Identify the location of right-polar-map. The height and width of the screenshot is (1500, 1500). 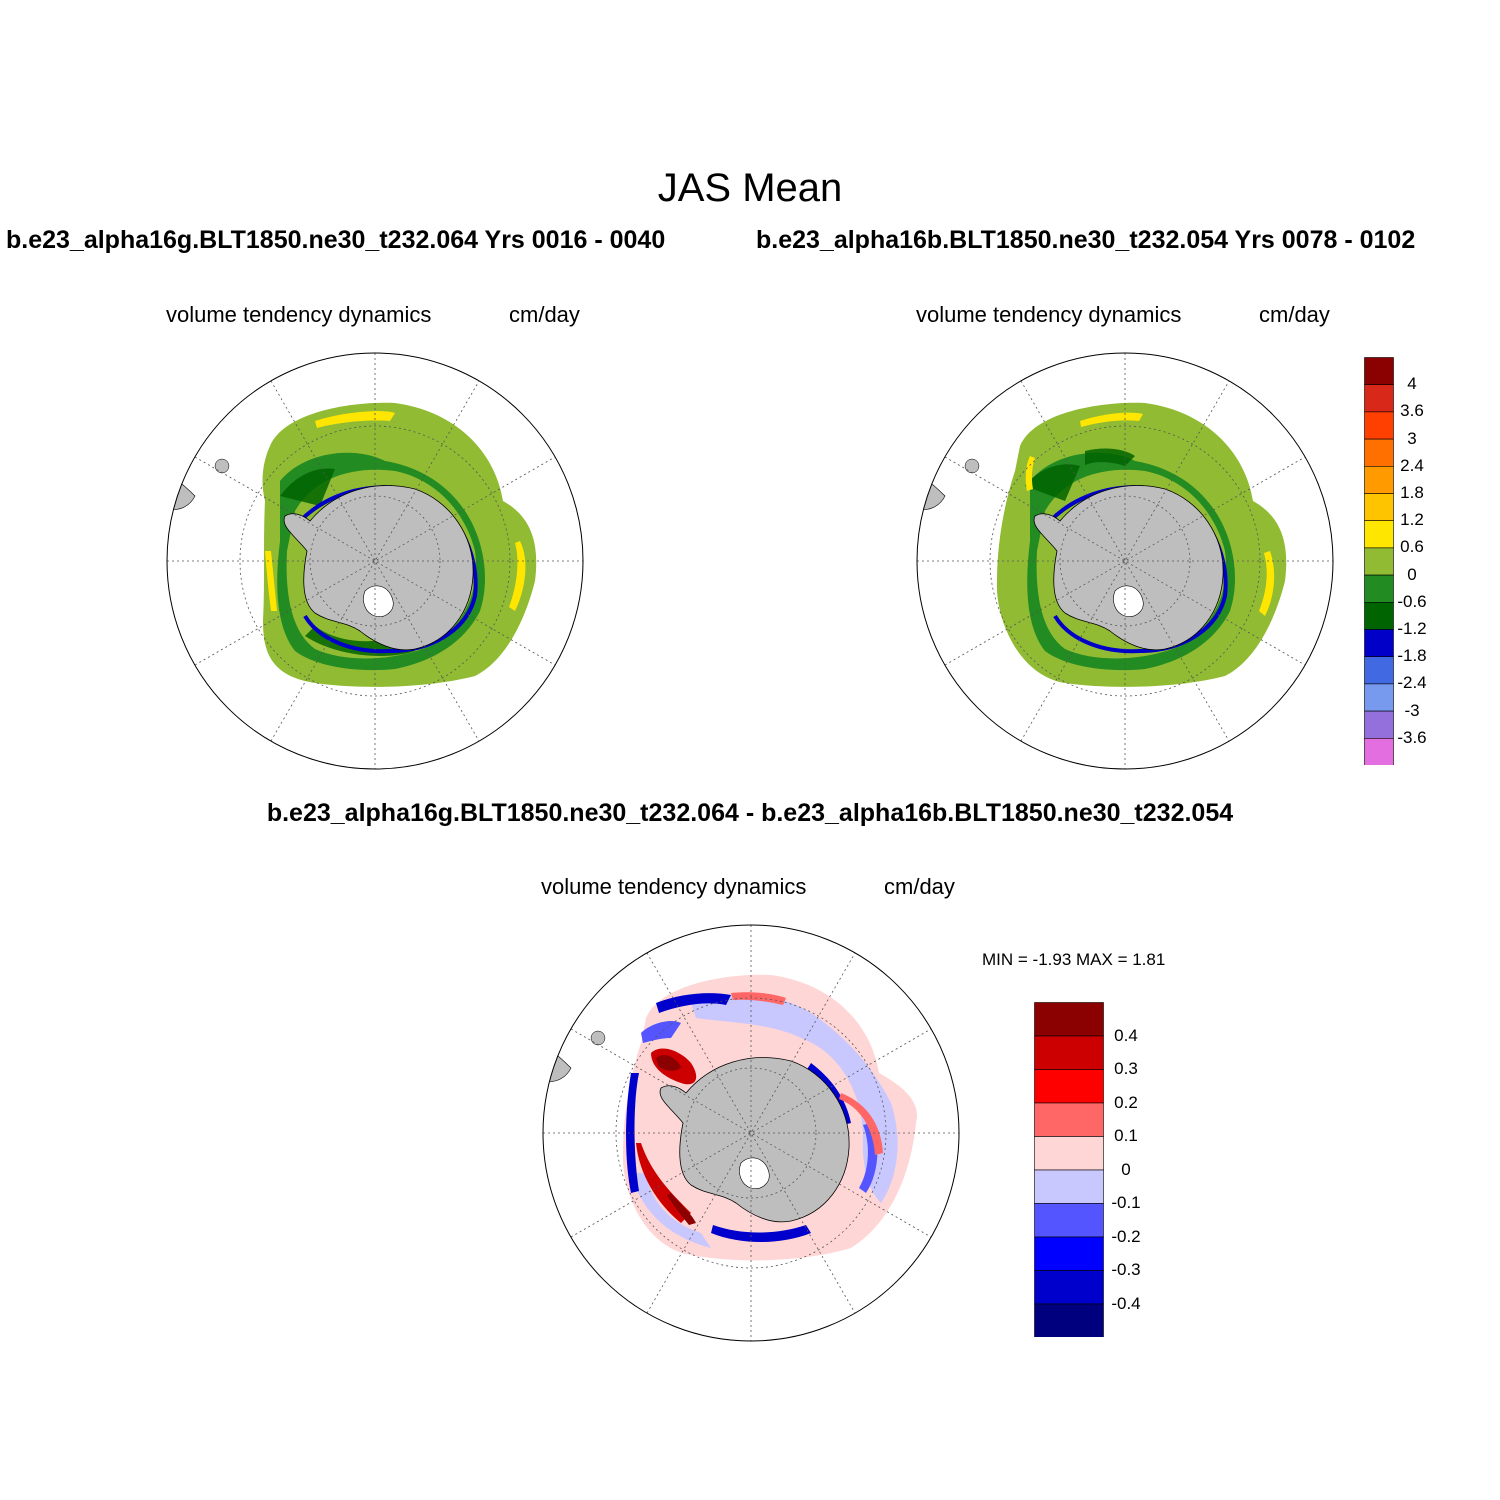
(1125, 561).